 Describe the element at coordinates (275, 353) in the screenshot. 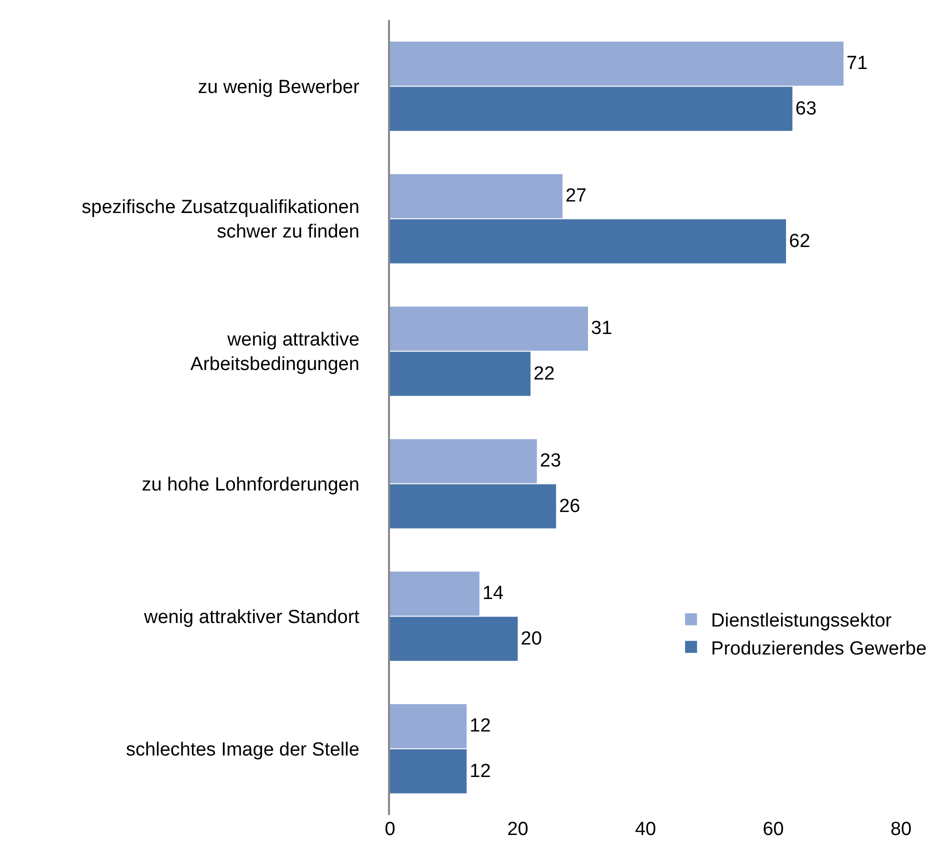

I see `y-tick-label: wenig attraktive Arbeitsbedingungen` at that location.